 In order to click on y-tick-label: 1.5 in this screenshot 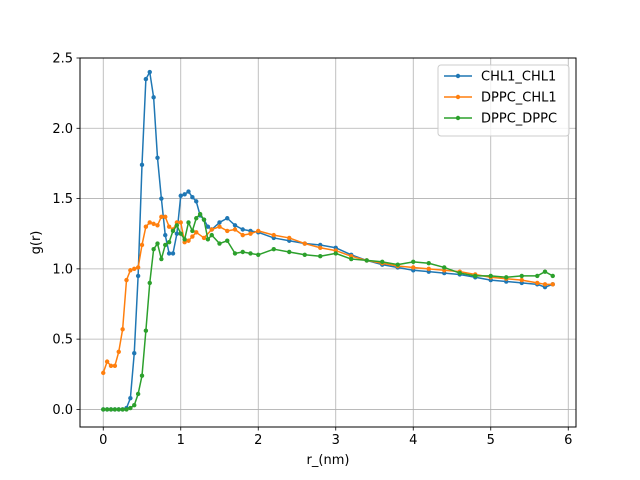, I will do `click(62, 199)`.